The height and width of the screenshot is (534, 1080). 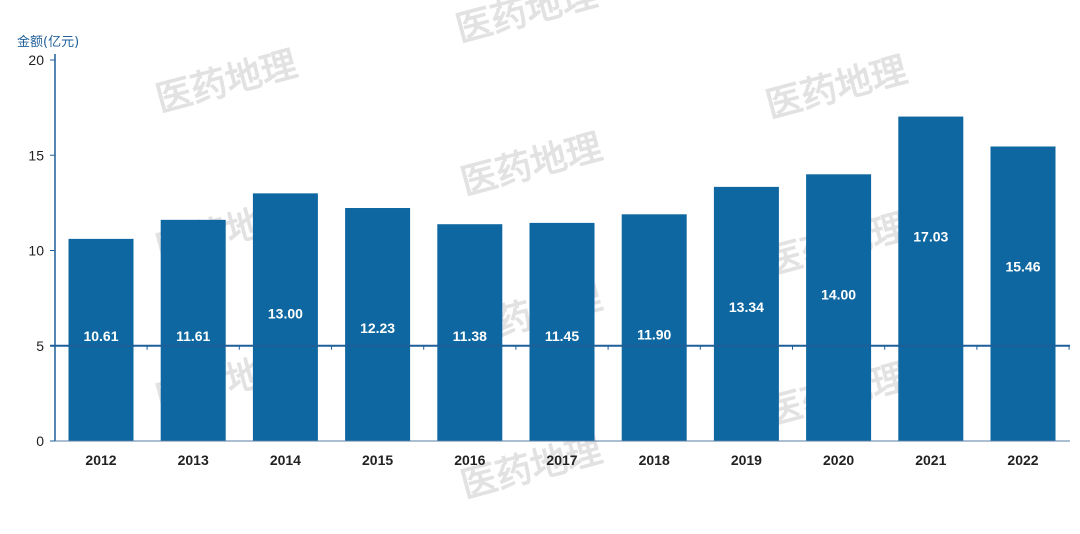 I want to click on bar-2021, so click(x=931, y=279).